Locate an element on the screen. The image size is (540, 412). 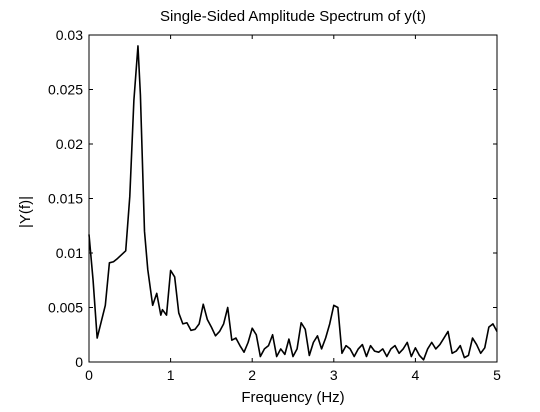
y-tick-label: 0.03 is located at coordinates (69, 35).